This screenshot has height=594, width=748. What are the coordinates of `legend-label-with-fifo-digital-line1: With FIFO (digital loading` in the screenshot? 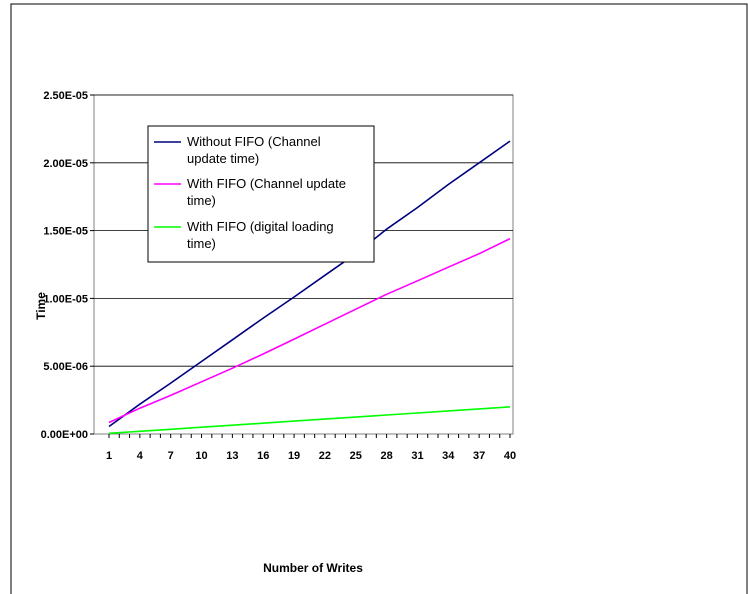 It's located at (260, 226).